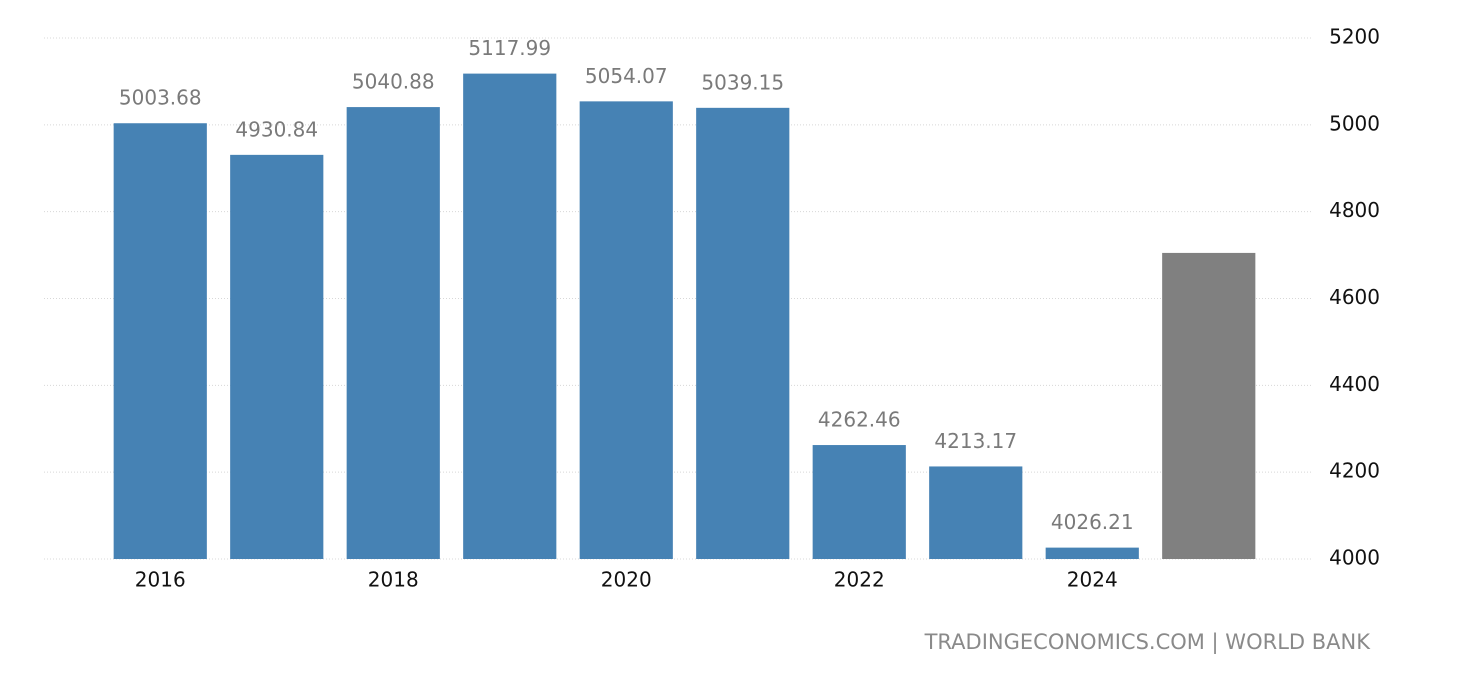 The height and width of the screenshot is (680, 1460). What do you see at coordinates (509, 48) in the screenshot?
I see `value-label: 5117.99` at bounding box center [509, 48].